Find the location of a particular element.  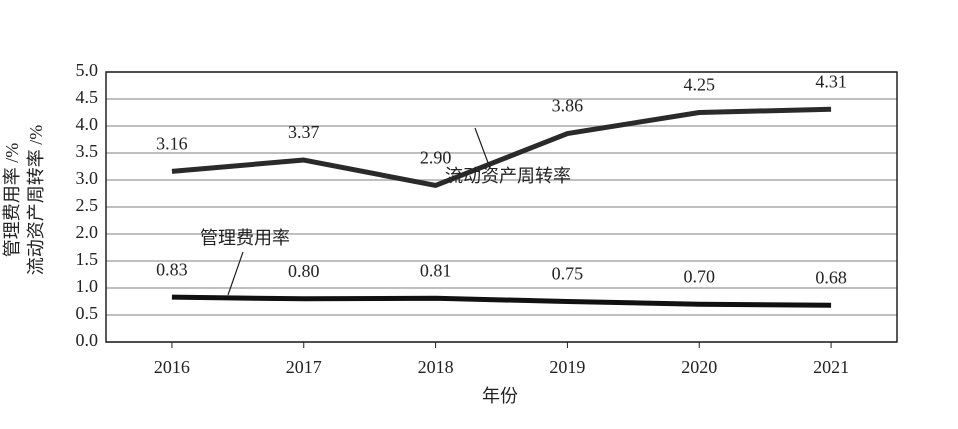

data-label: 2.90 is located at coordinates (436, 158).